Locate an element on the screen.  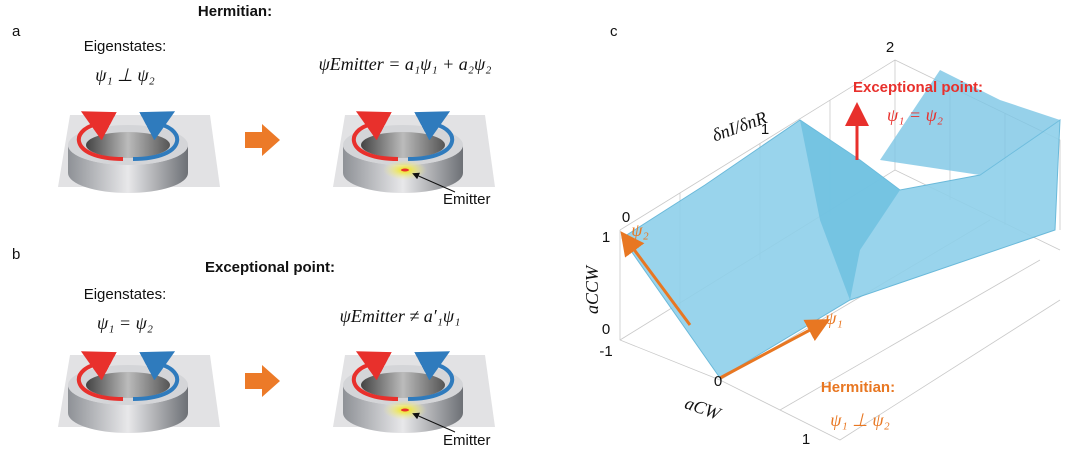
panel-label: a is located at coordinates (16, 31).